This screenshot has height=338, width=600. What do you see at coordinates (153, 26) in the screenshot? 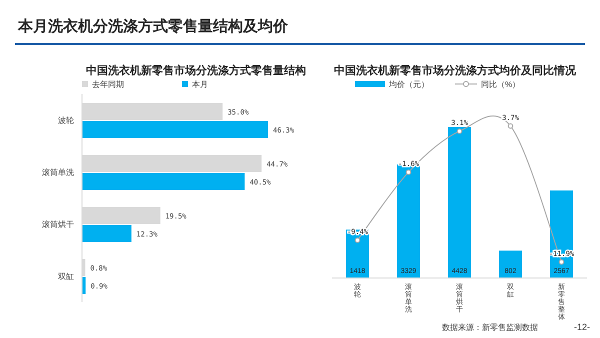
I see `chart-title: 本月洗衣机分洗涤方式零售量结构及均价` at bounding box center [153, 26].